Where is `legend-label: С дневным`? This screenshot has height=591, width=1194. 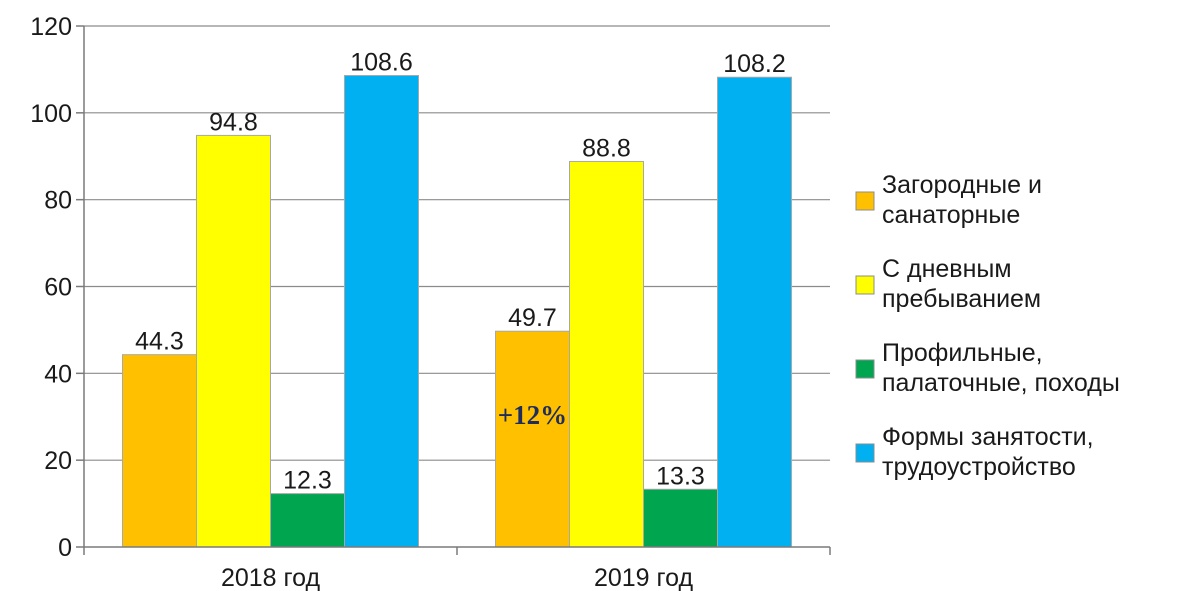
legend-label: С дневным is located at coordinates (947, 269).